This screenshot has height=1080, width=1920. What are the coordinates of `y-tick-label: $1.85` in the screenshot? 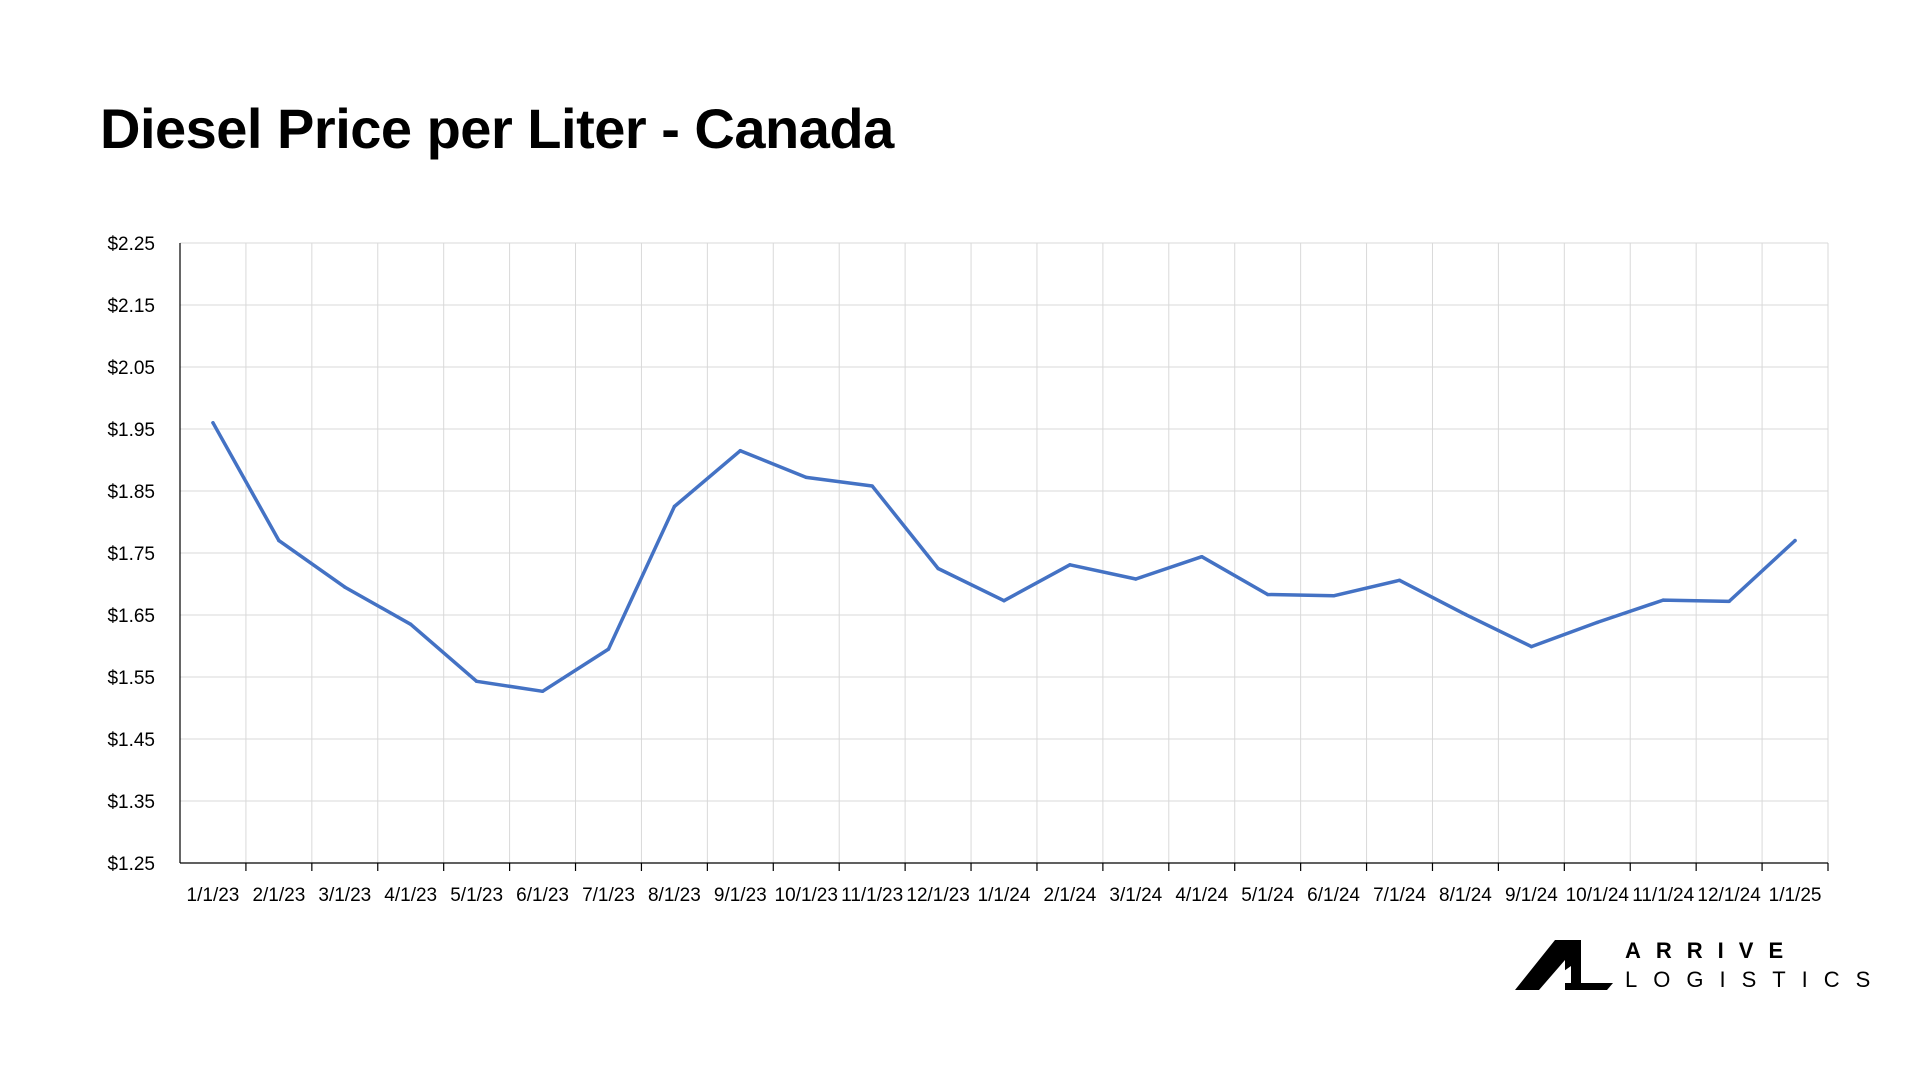 It's located at (131, 492).